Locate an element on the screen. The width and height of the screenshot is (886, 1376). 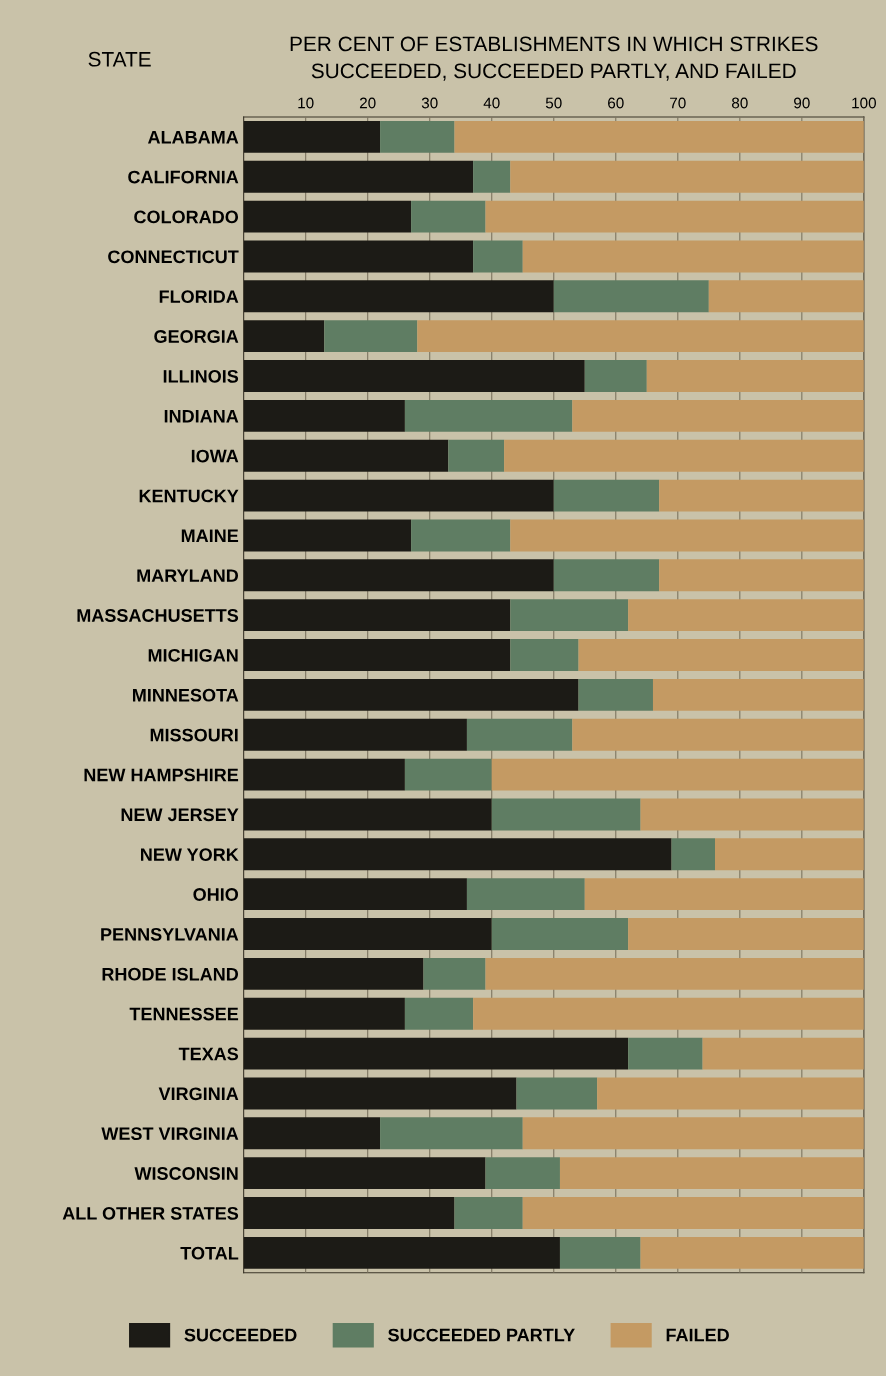
y-tick-label: IOWA is located at coordinates (215, 456).